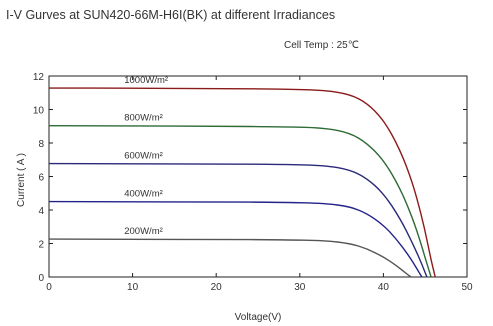  What do you see at coordinates (49, 287) in the screenshot?
I see `x-tick-label: 0` at bounding box center [49, 287].